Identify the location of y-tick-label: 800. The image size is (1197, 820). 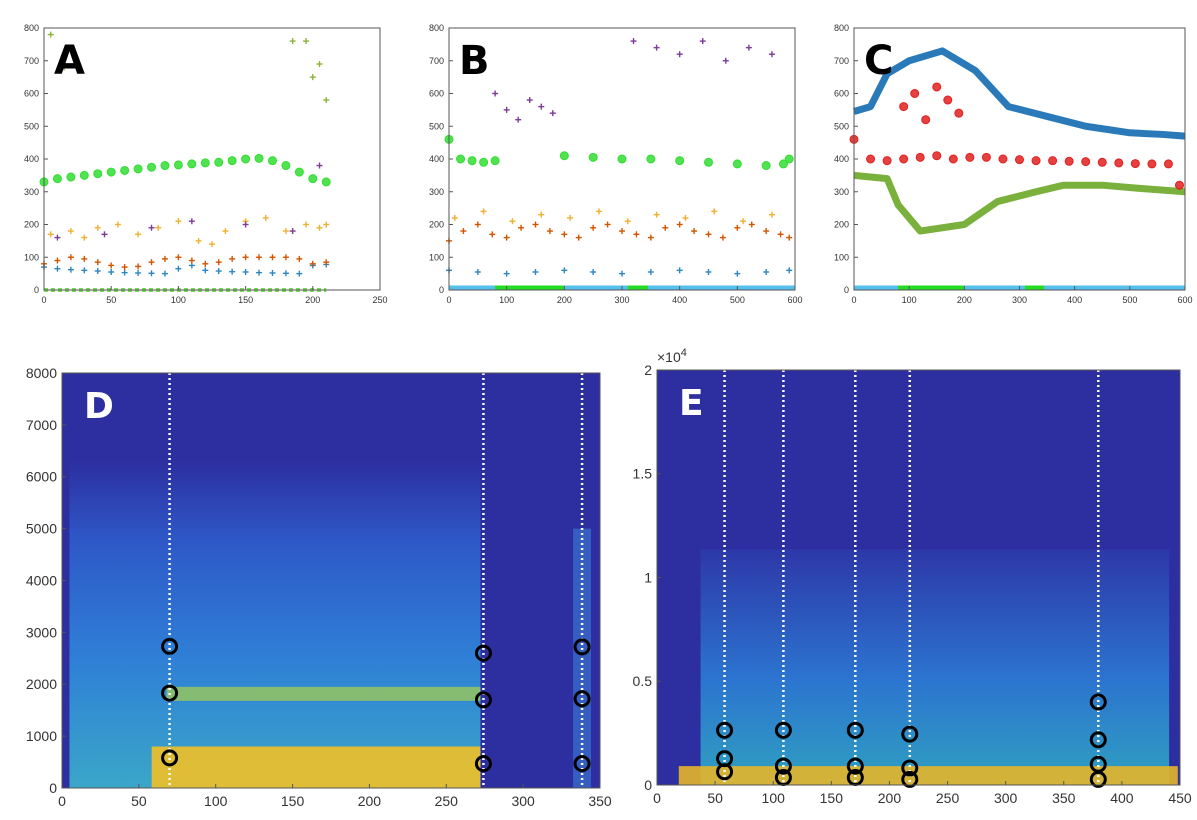
(841, 28).